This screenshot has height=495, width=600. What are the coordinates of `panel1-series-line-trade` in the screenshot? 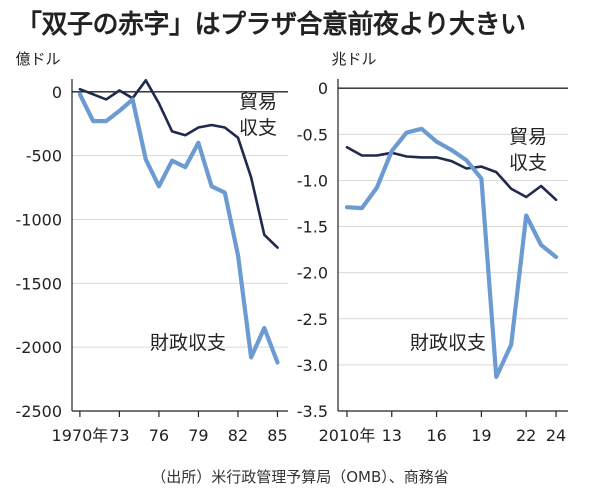 It's located at (178, 164).